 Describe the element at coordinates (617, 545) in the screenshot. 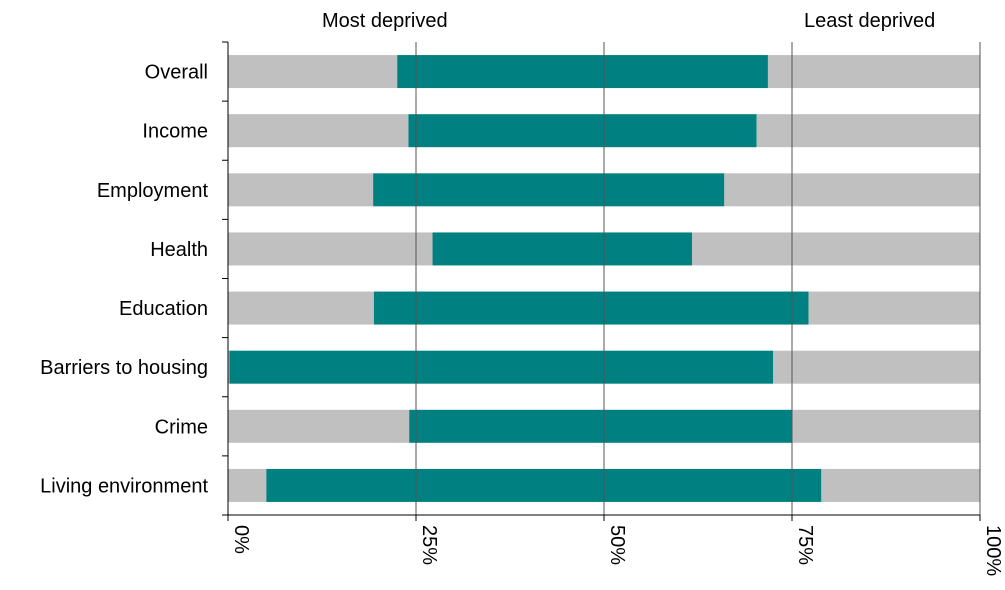

I see `x-tick-label: 50%` at that location.